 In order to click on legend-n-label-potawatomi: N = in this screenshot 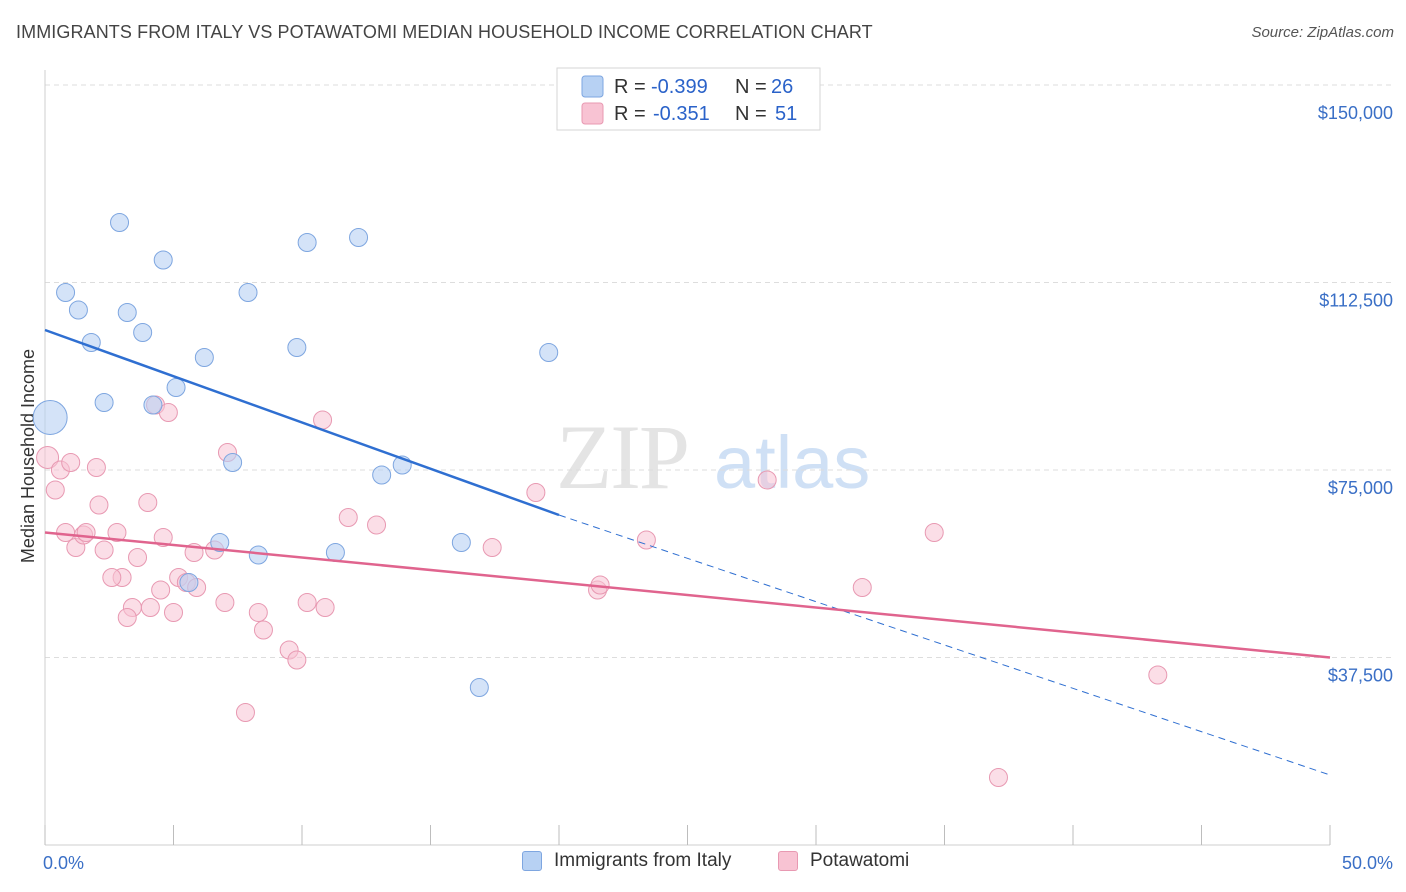, I will do `click(751, 114)`.